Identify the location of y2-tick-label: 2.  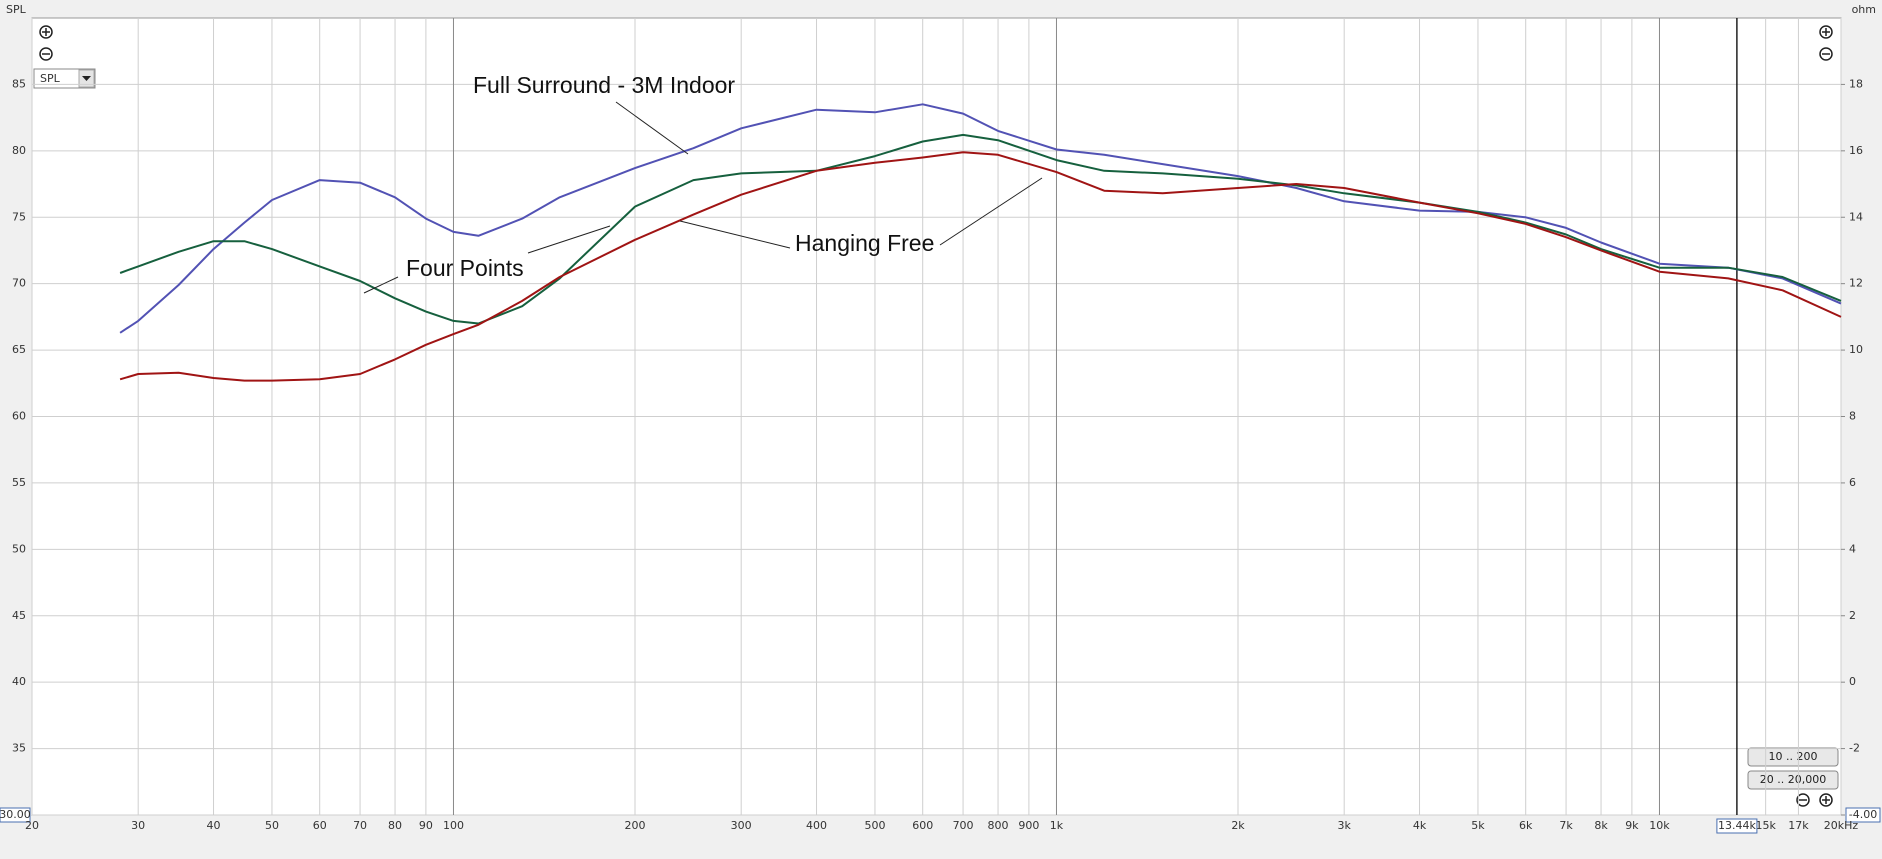
(1852, 615).